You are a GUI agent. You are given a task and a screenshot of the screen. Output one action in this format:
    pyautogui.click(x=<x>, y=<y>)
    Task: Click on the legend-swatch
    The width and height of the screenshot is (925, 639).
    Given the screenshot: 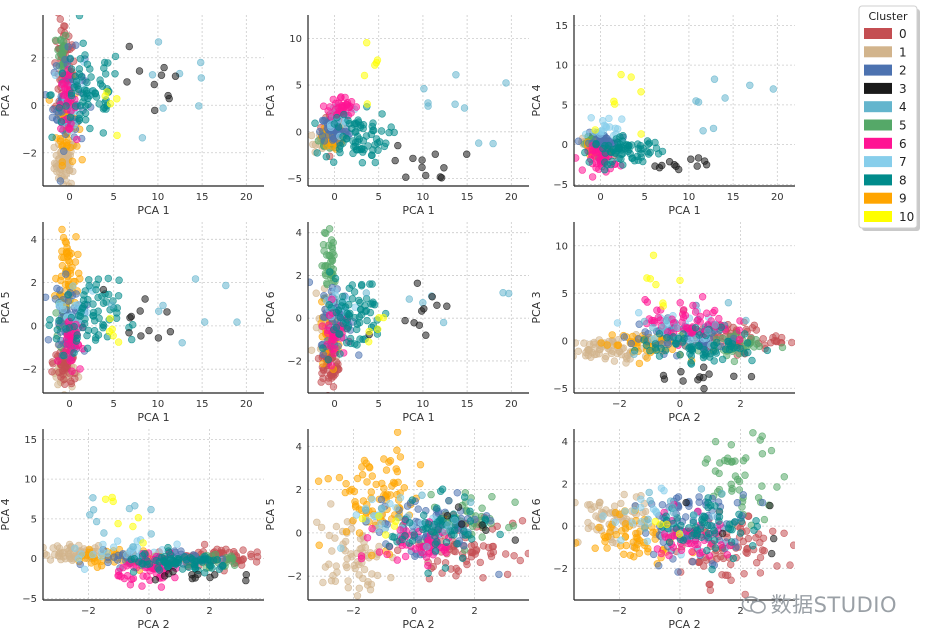 What is the action you would take?
    pyautogui.click(x=878, y=125)
    